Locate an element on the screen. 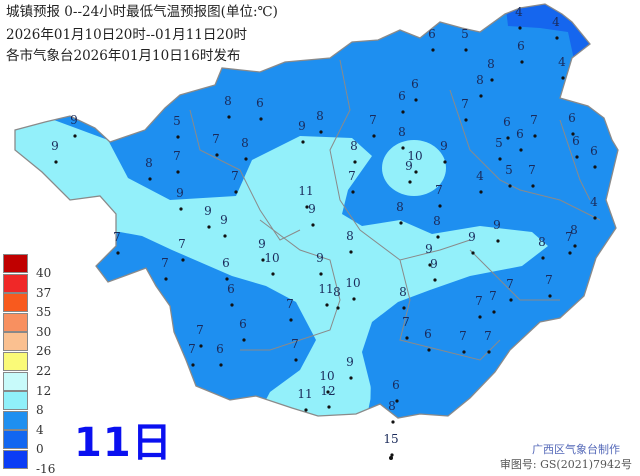 This screenshot has height=476, width=640. map-approval-number: 审图号: GS(2021)7942号 is located at coordinates (565, 464).